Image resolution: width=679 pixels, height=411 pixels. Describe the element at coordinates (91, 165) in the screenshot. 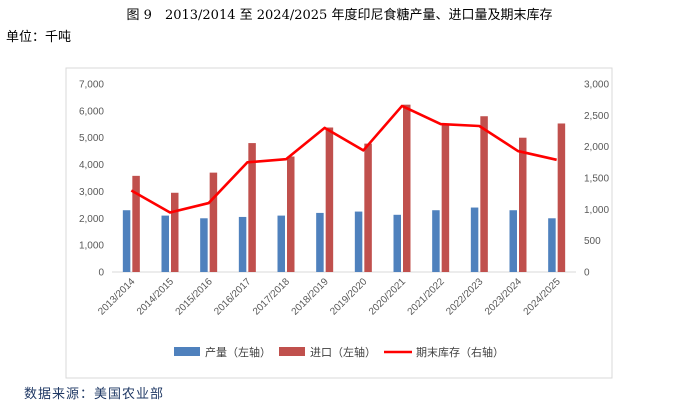

I see `y-left-tick-label: 4,000` at that location.